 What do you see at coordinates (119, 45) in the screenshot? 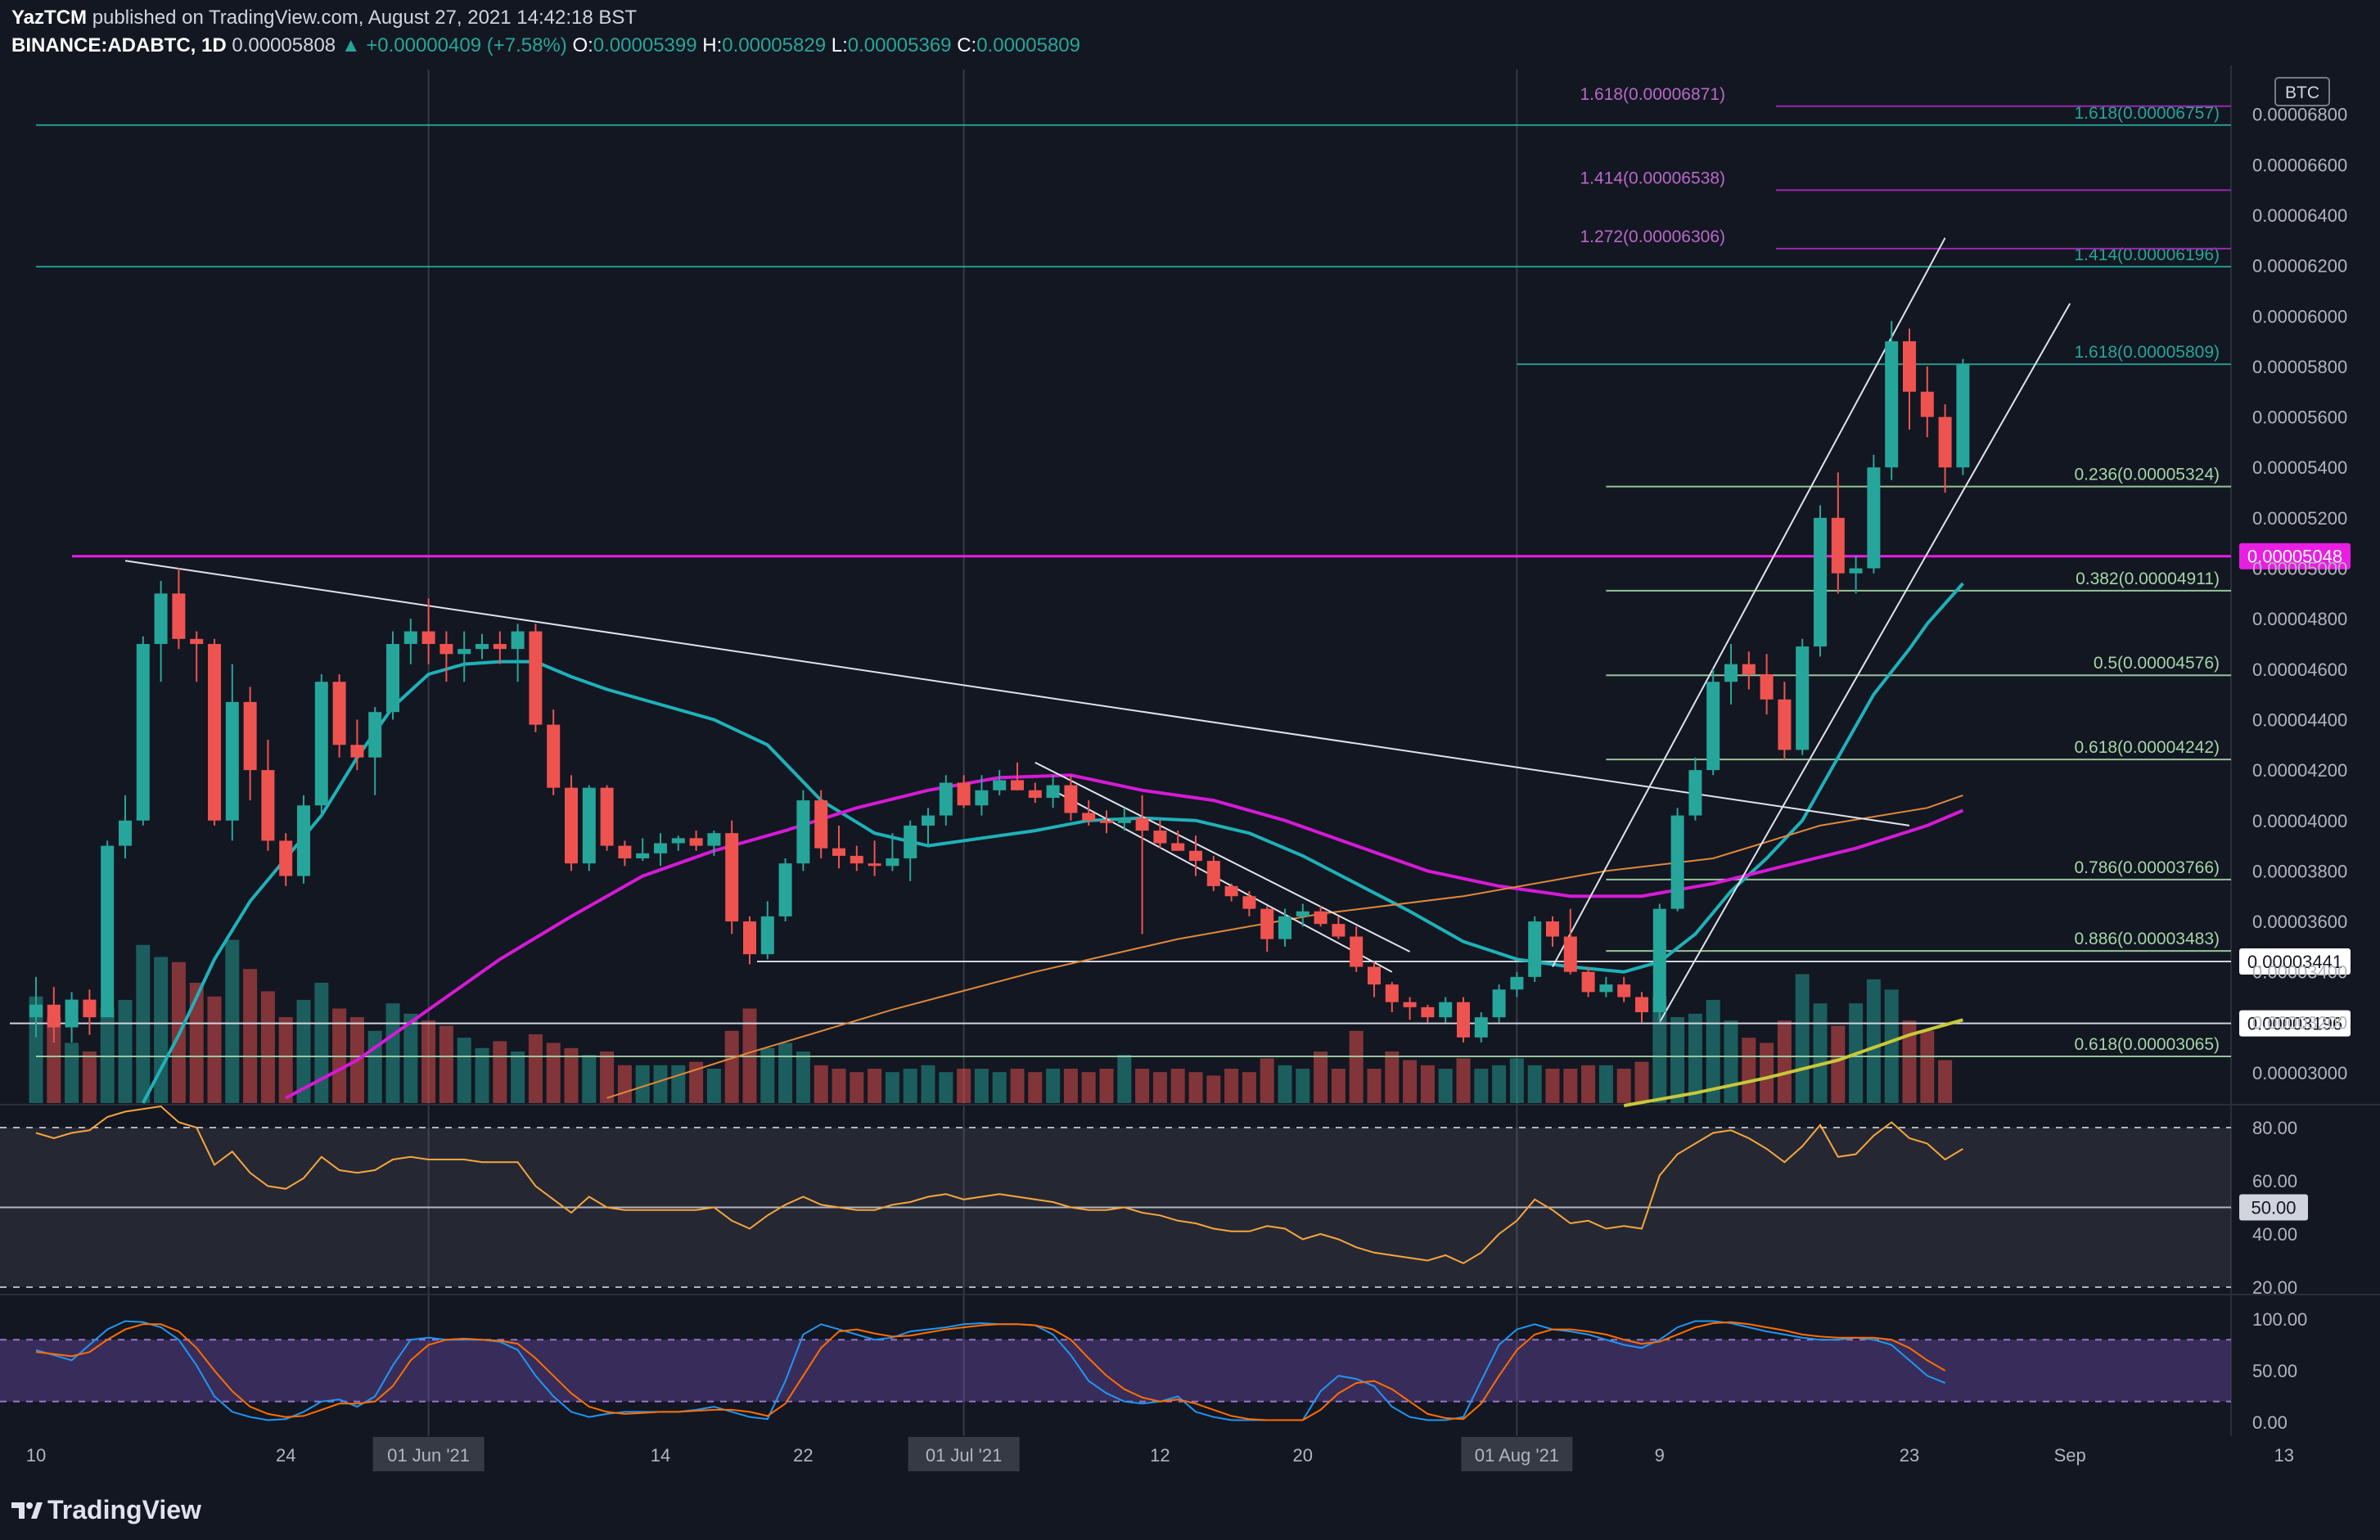
I see `symbol-label: BINANCE:ADABTC, 1D` at bounding box center [119, 45].